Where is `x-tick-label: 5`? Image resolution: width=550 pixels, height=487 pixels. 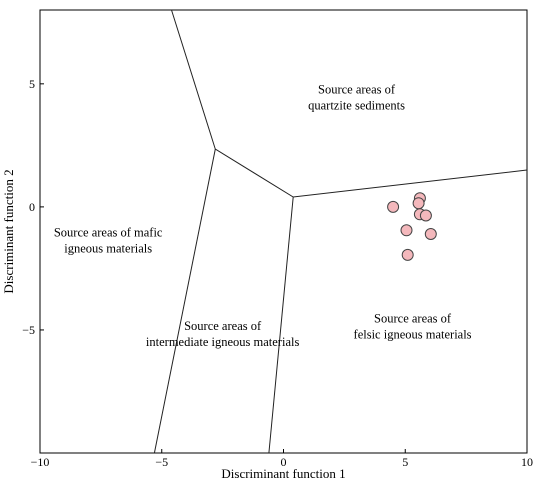
x-tick-label: 5 is located at coordinates (405, 462).